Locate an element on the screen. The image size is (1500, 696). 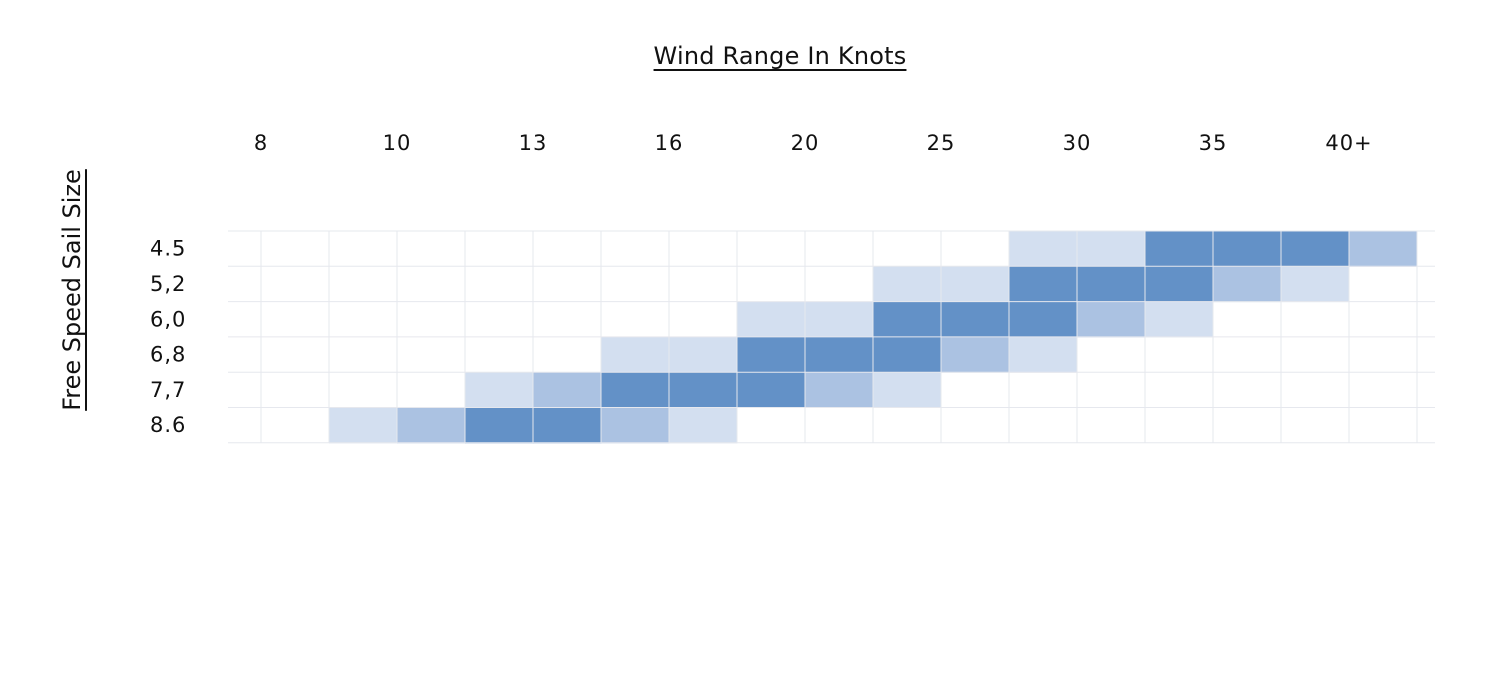
y-tick-label: 4.5 is located at coordinates (168, 249).